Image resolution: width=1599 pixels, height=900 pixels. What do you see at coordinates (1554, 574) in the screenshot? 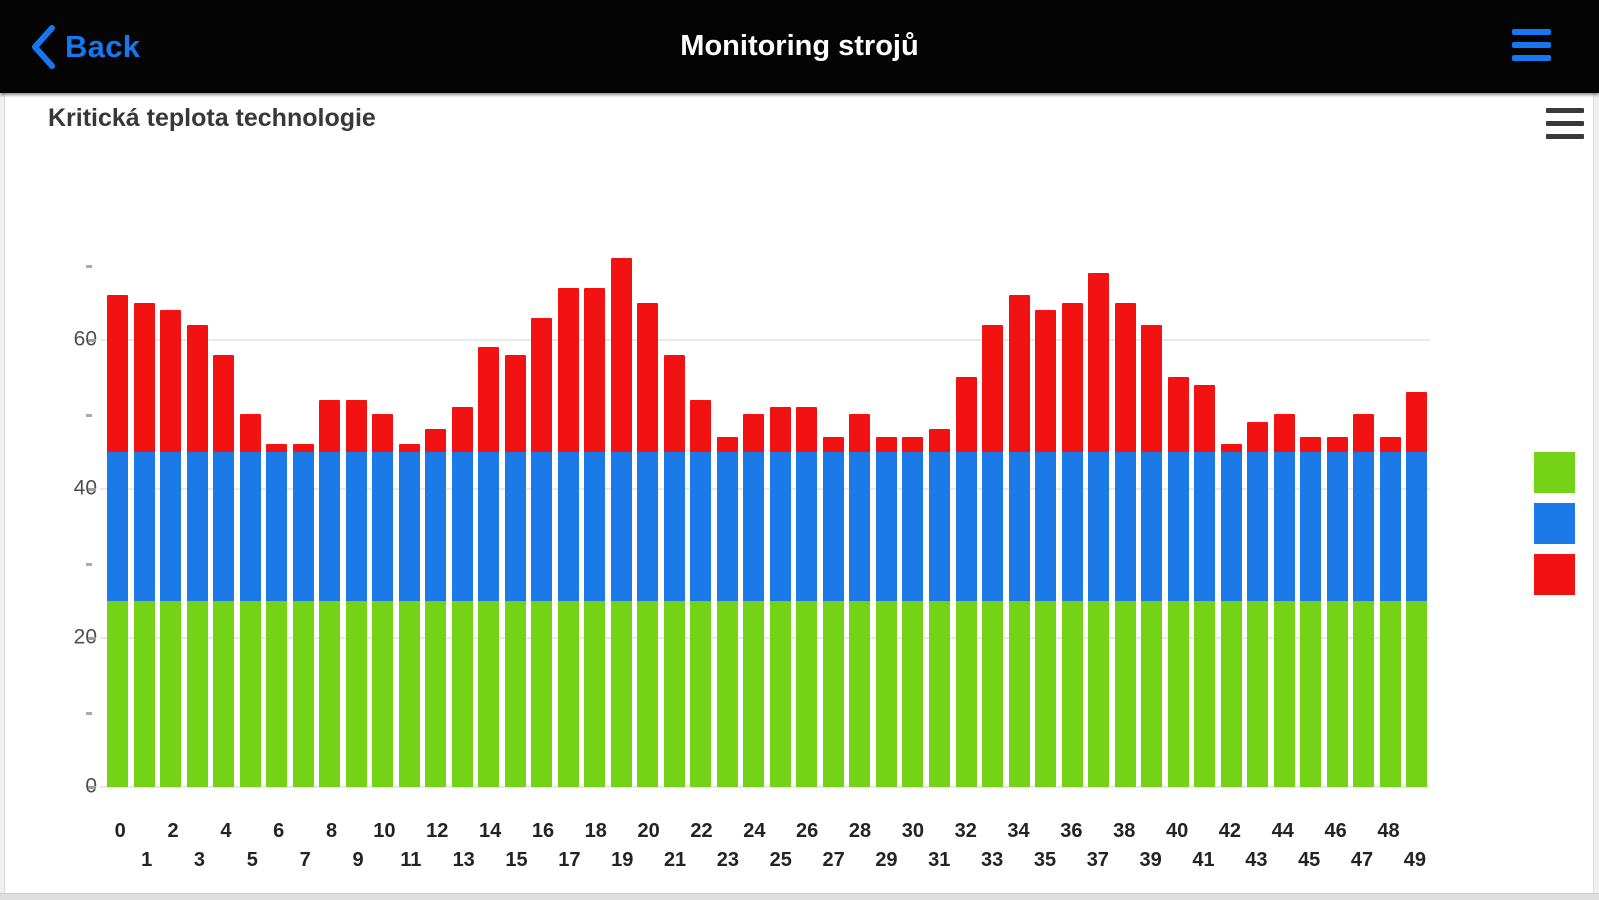
I see `legend-swatch-red` at bounding box center [1554, 574].